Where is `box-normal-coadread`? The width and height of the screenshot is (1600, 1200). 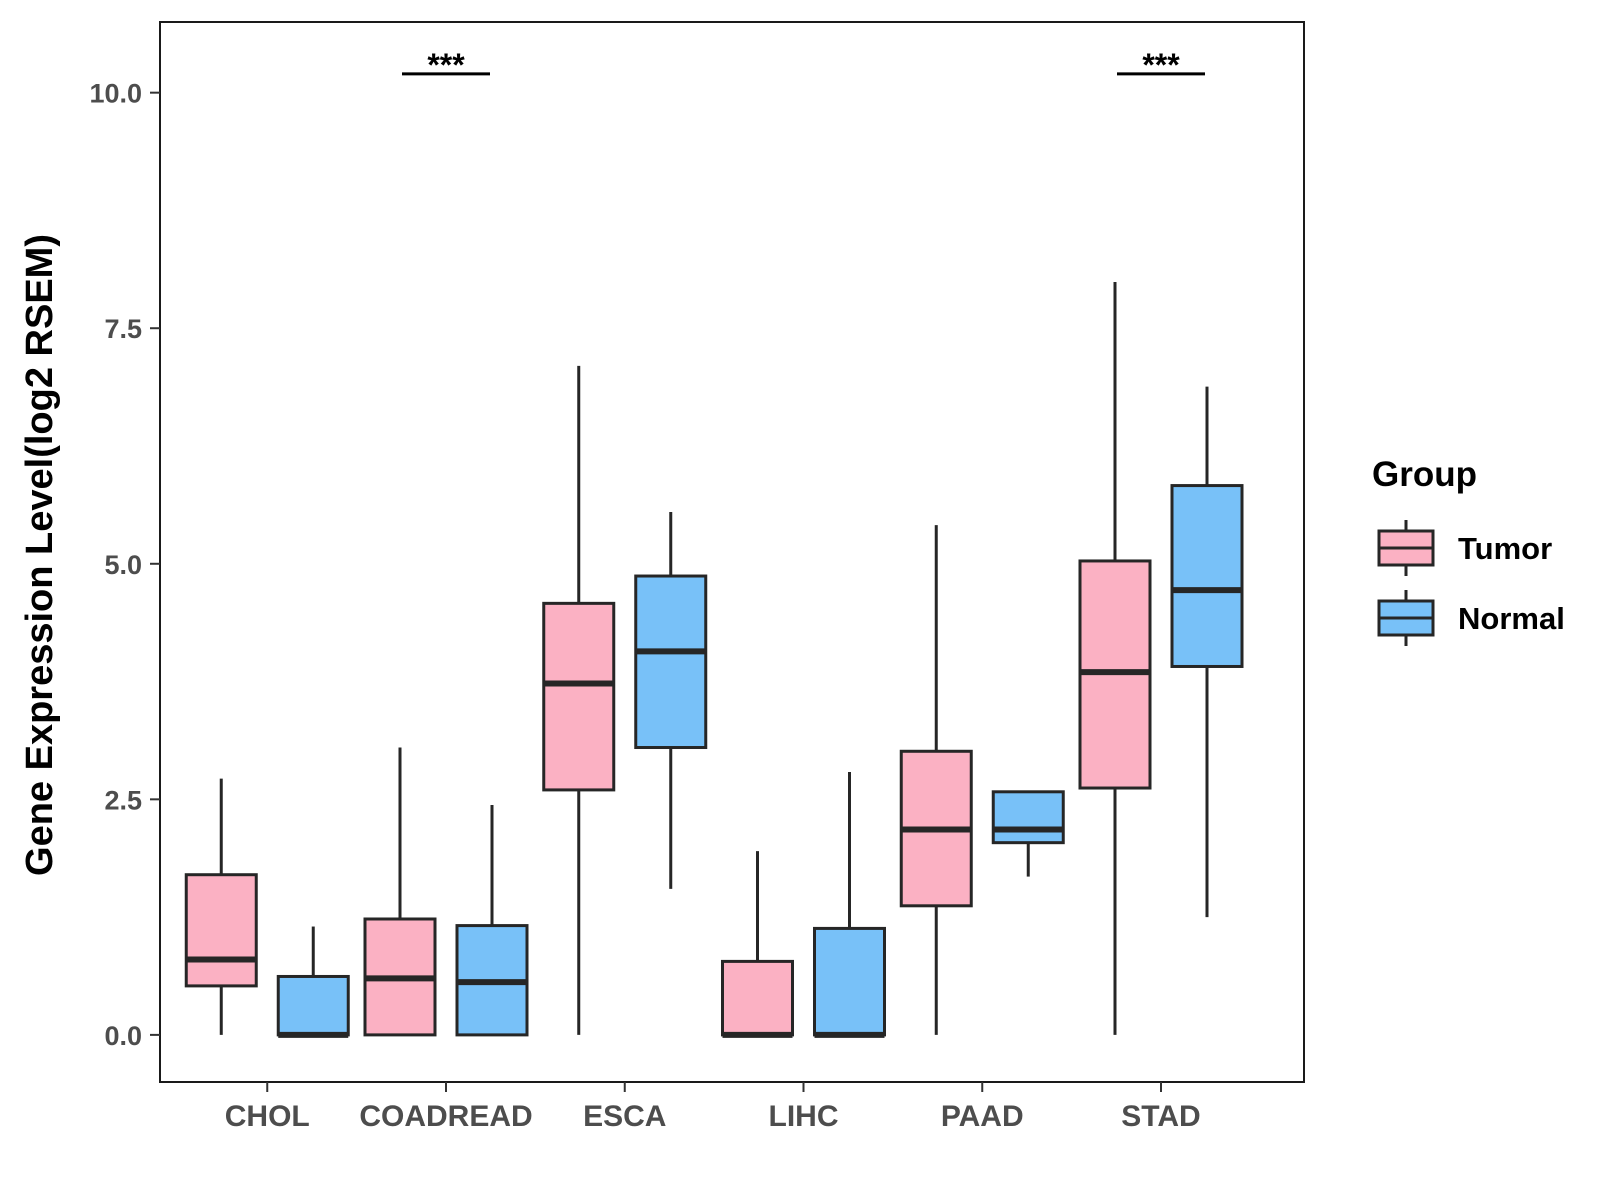 box-normal-coadread is located at coordinates (492, 920).